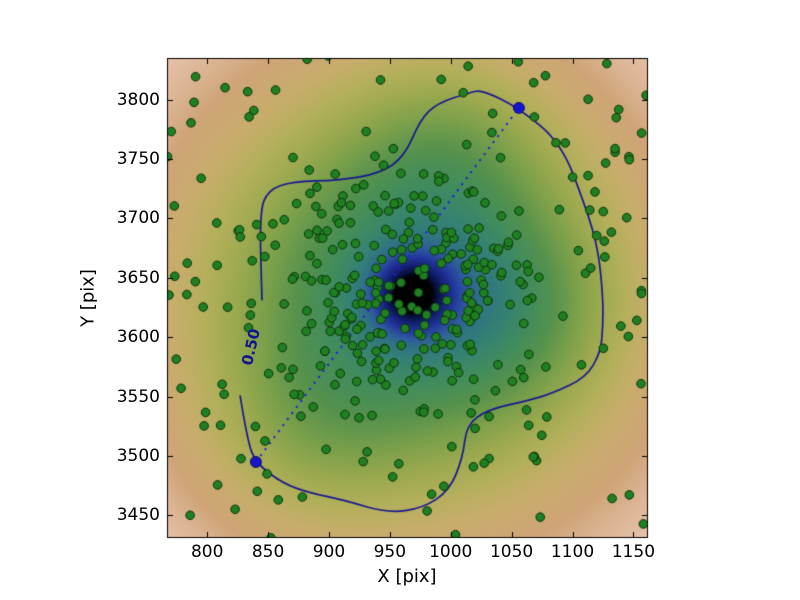 Image resolution: width=800 pixels, height=600 pixels. Describe the element at coordinates (207, 552) in the screenshot. I see `x-tick-label: 800` at that location.